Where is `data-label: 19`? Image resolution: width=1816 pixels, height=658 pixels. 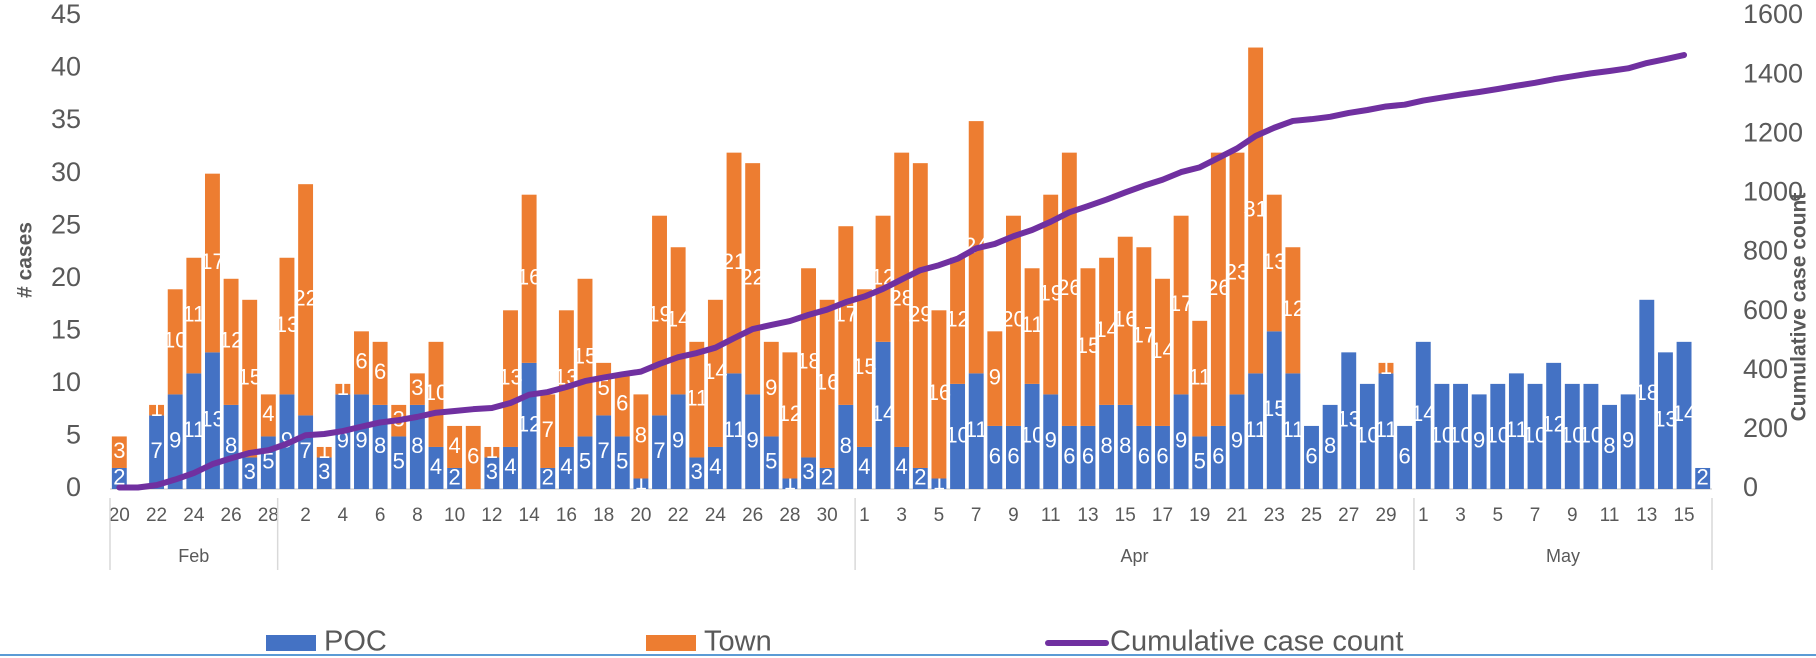
data-label: 19 is located at coordinates (1050, 292).